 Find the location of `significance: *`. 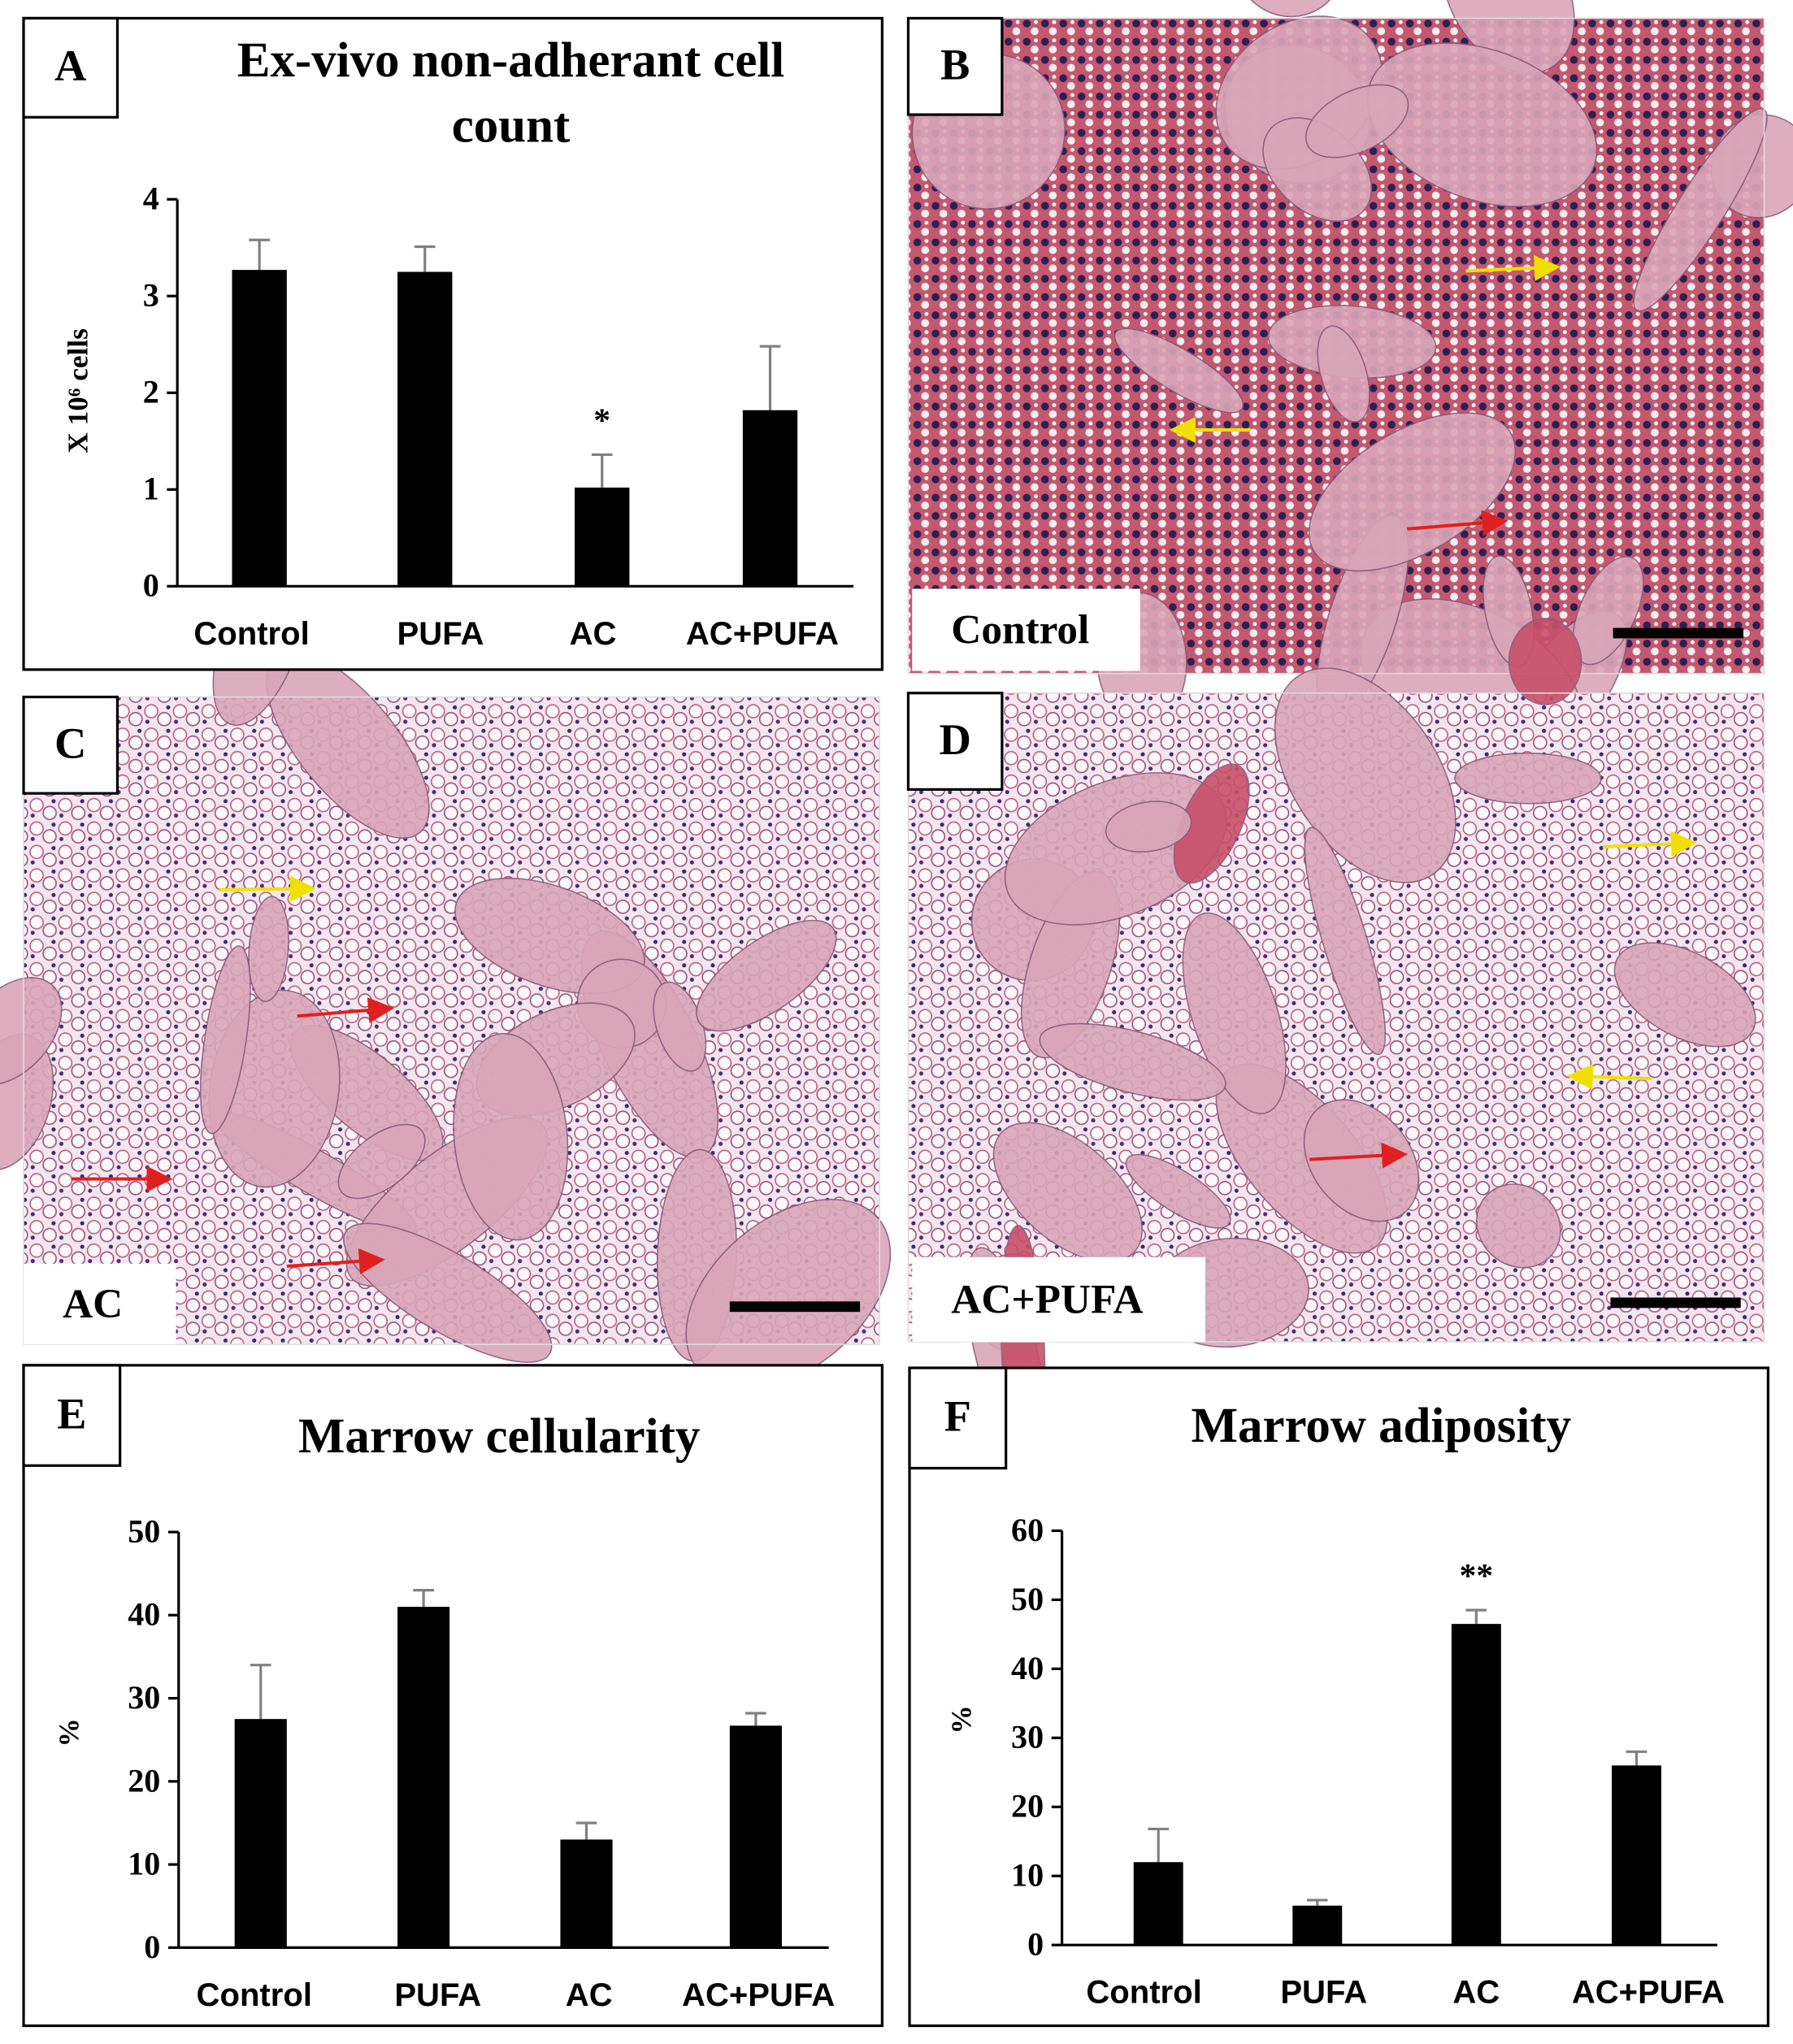

significance: * is located at coordinates (601, 421).